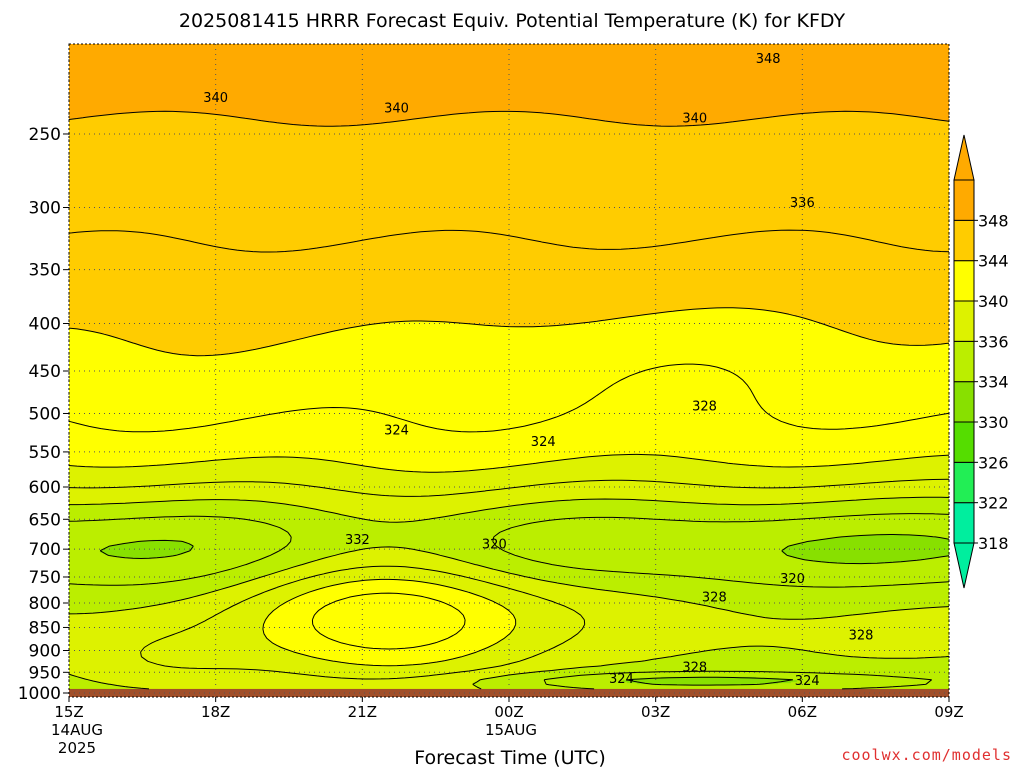  I want to click on contour-label-15: 324, so click(807, 681).